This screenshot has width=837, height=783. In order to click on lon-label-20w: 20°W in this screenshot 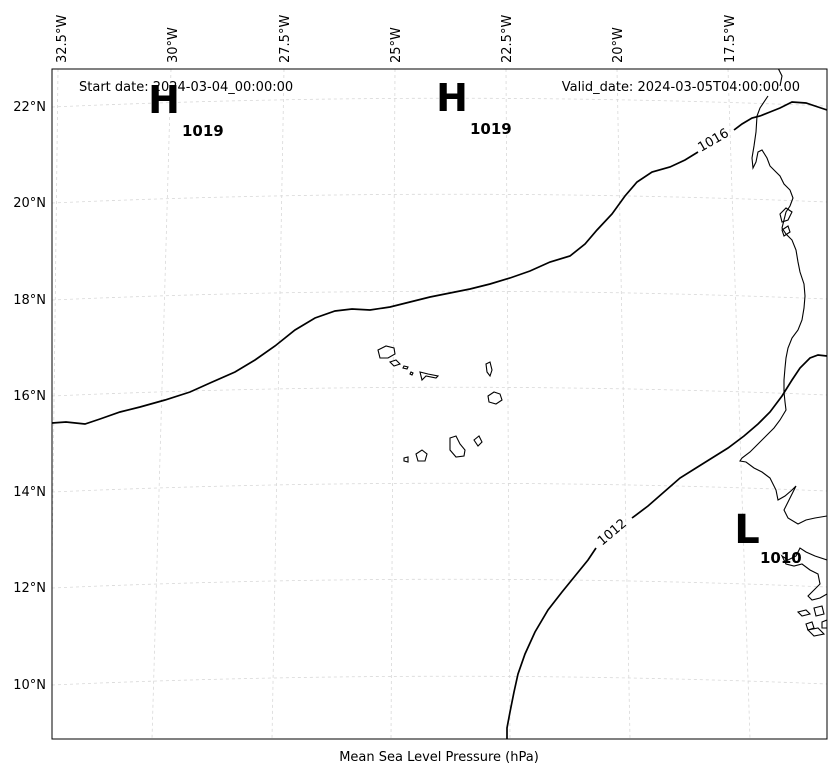, I will do `click(618, 45)`.